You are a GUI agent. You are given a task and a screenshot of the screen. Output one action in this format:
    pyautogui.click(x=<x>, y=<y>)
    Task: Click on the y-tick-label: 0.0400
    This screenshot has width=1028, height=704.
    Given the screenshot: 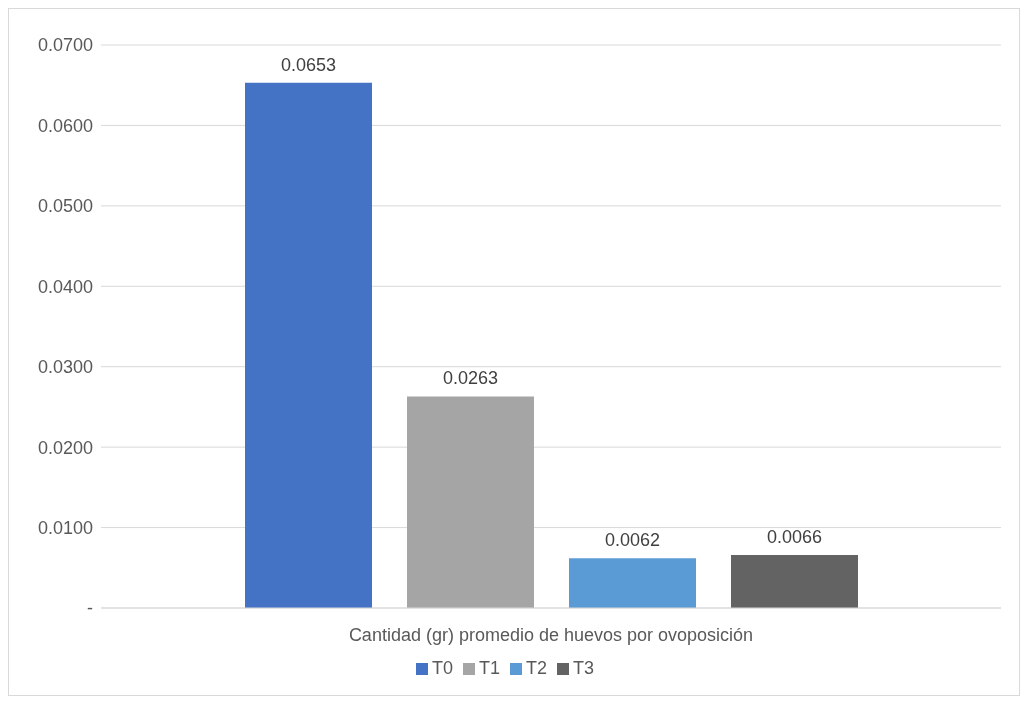 What is the action you would take?
    pyautogui.click(x=65, y=286)
    